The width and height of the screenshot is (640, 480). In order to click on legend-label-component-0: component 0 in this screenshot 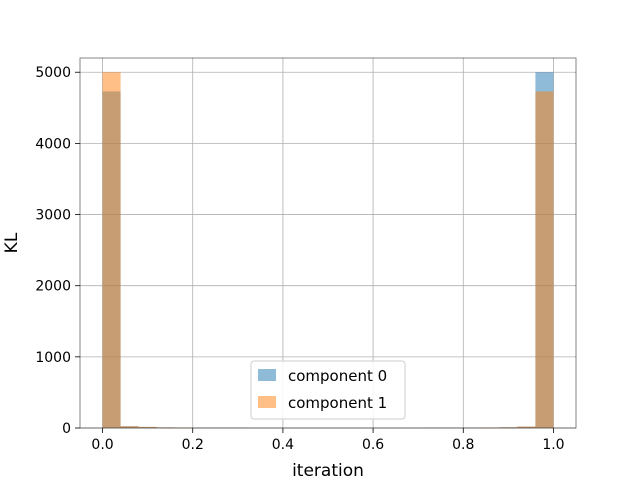, I will do `click(337, 376)`.